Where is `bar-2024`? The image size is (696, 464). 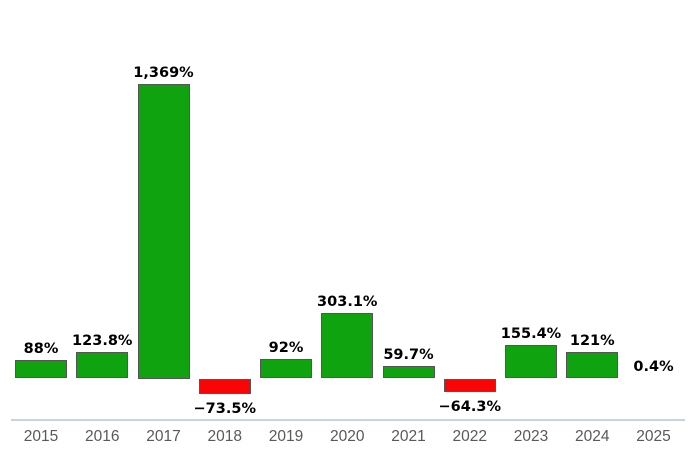
bar-2024 is located at coordinates (592, 365).